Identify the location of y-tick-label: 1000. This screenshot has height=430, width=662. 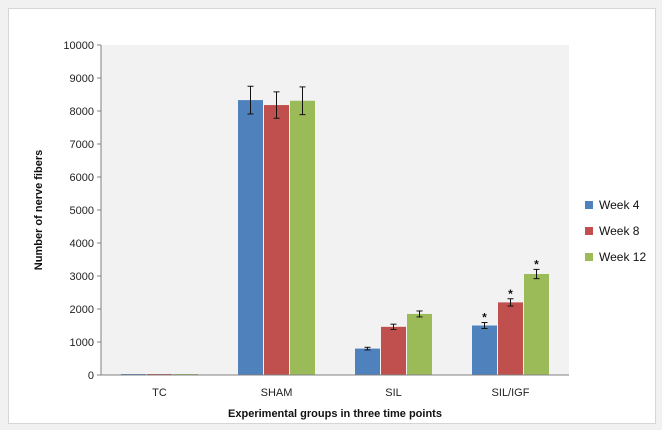
(82, 343).